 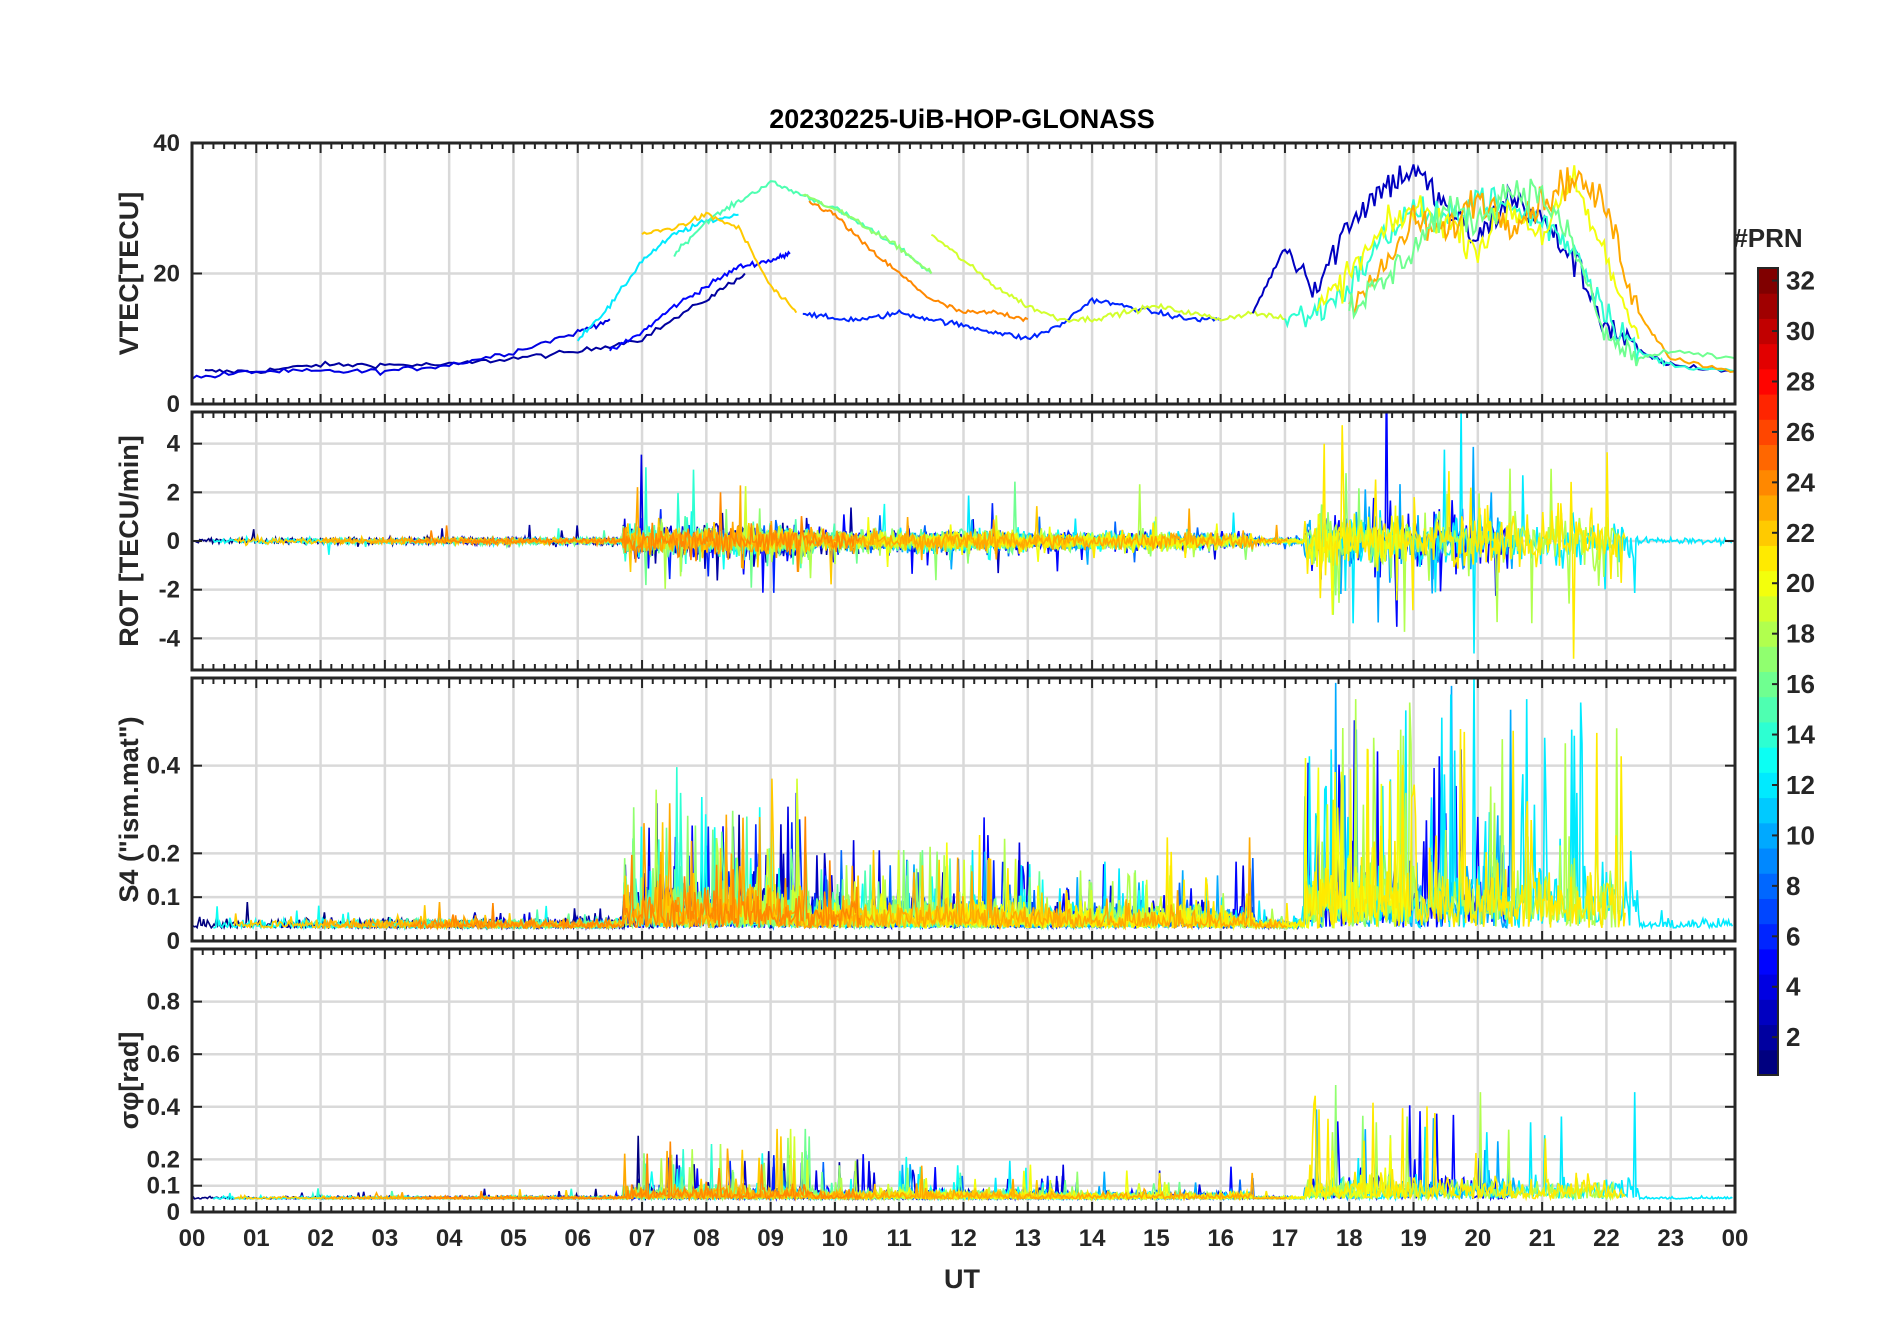 What do you see at coordinates (899, 1238) in the screenshot?
I see `x-tick-label: 11` at bounding box center [899, 1238].